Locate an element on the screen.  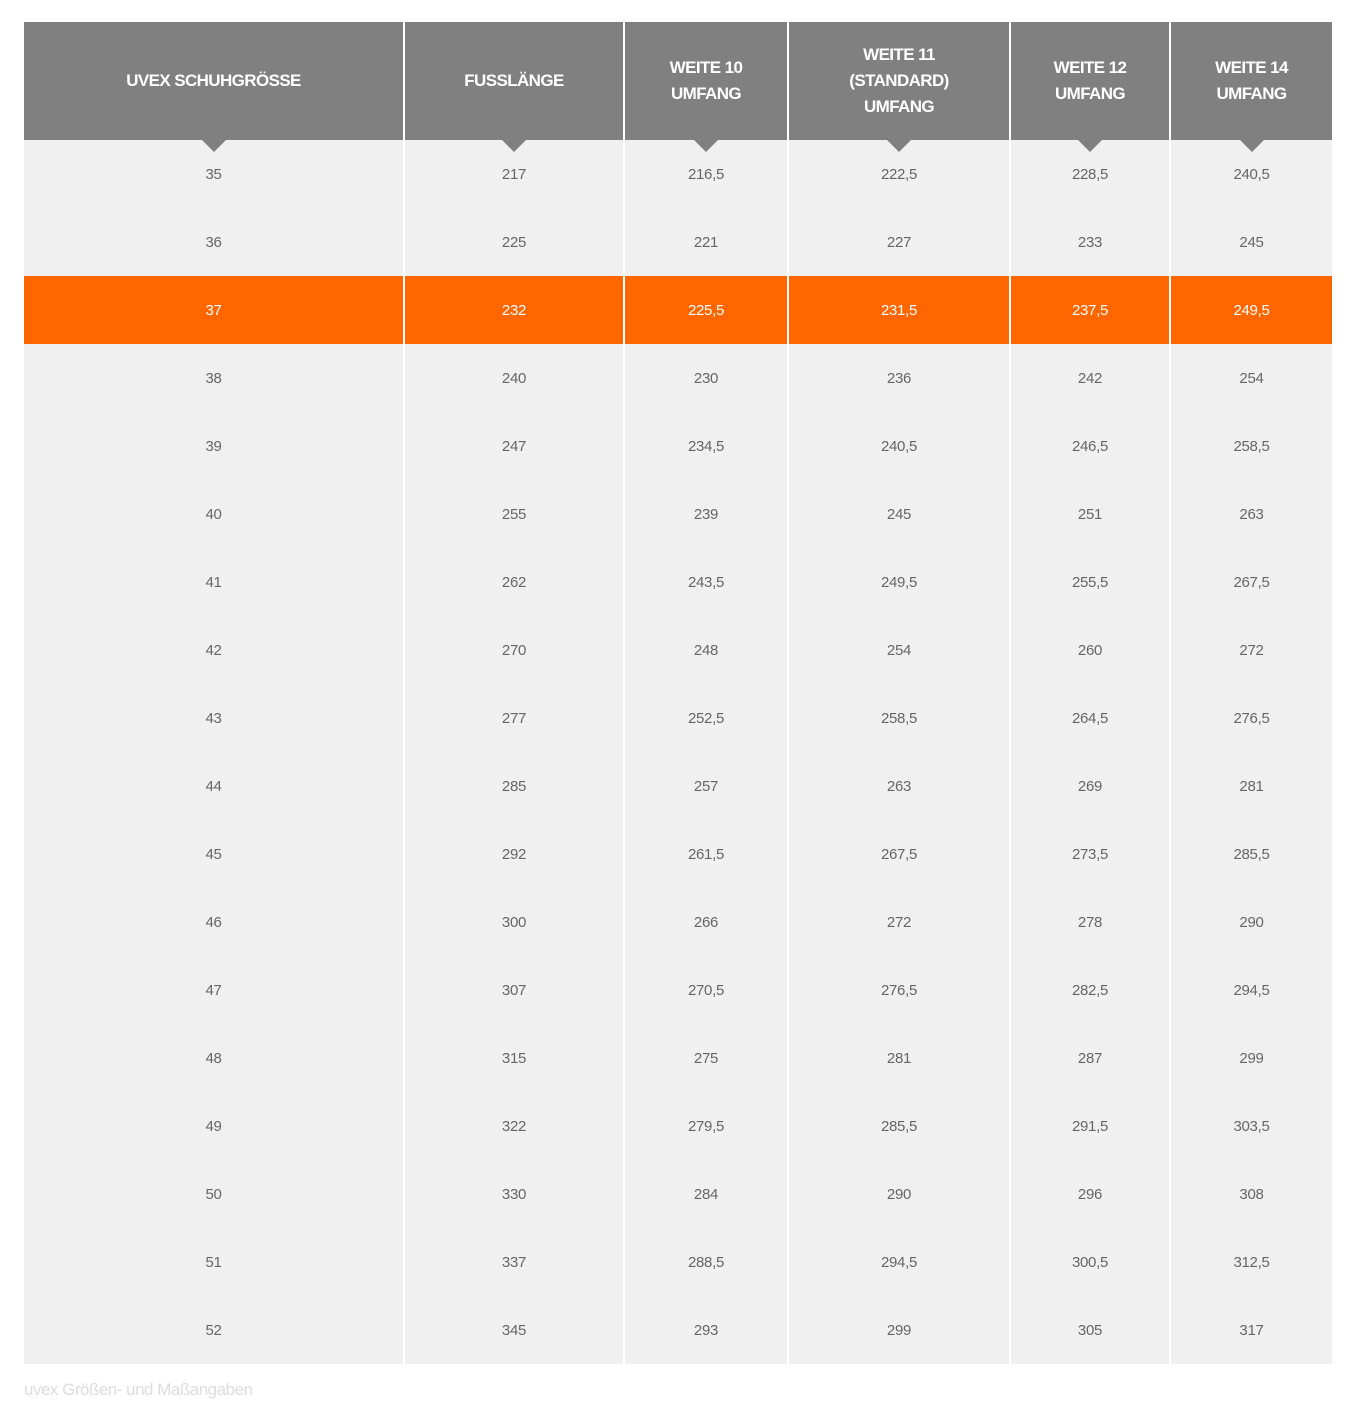
table-cell: 317 is located at coordinates (1251, 1330).